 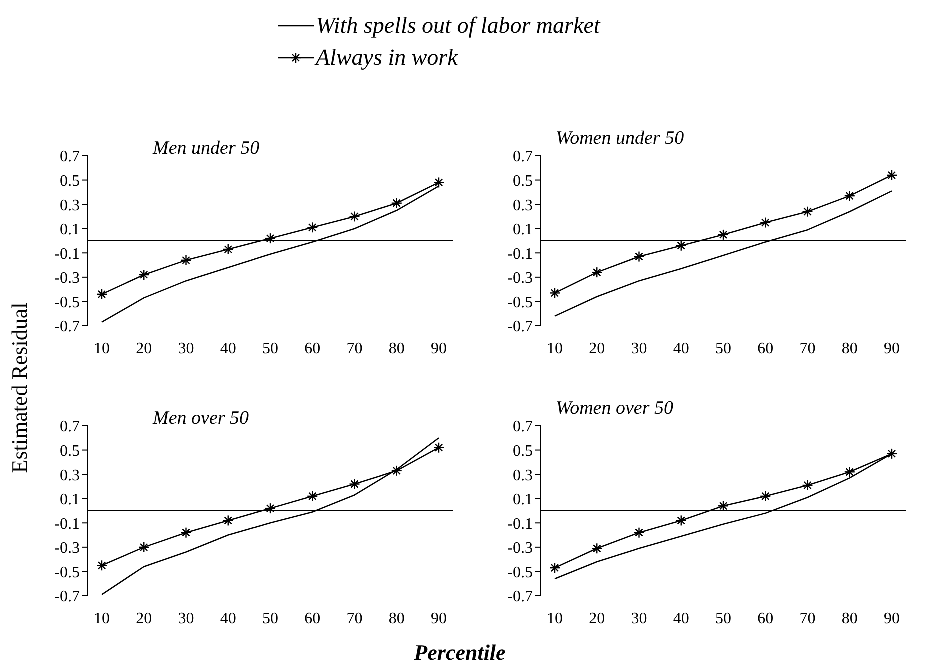 What do you see at coordinates (620, 139) in the screenshot?
I see `chart-title: Women under 50` at bounding box center [620, 139].